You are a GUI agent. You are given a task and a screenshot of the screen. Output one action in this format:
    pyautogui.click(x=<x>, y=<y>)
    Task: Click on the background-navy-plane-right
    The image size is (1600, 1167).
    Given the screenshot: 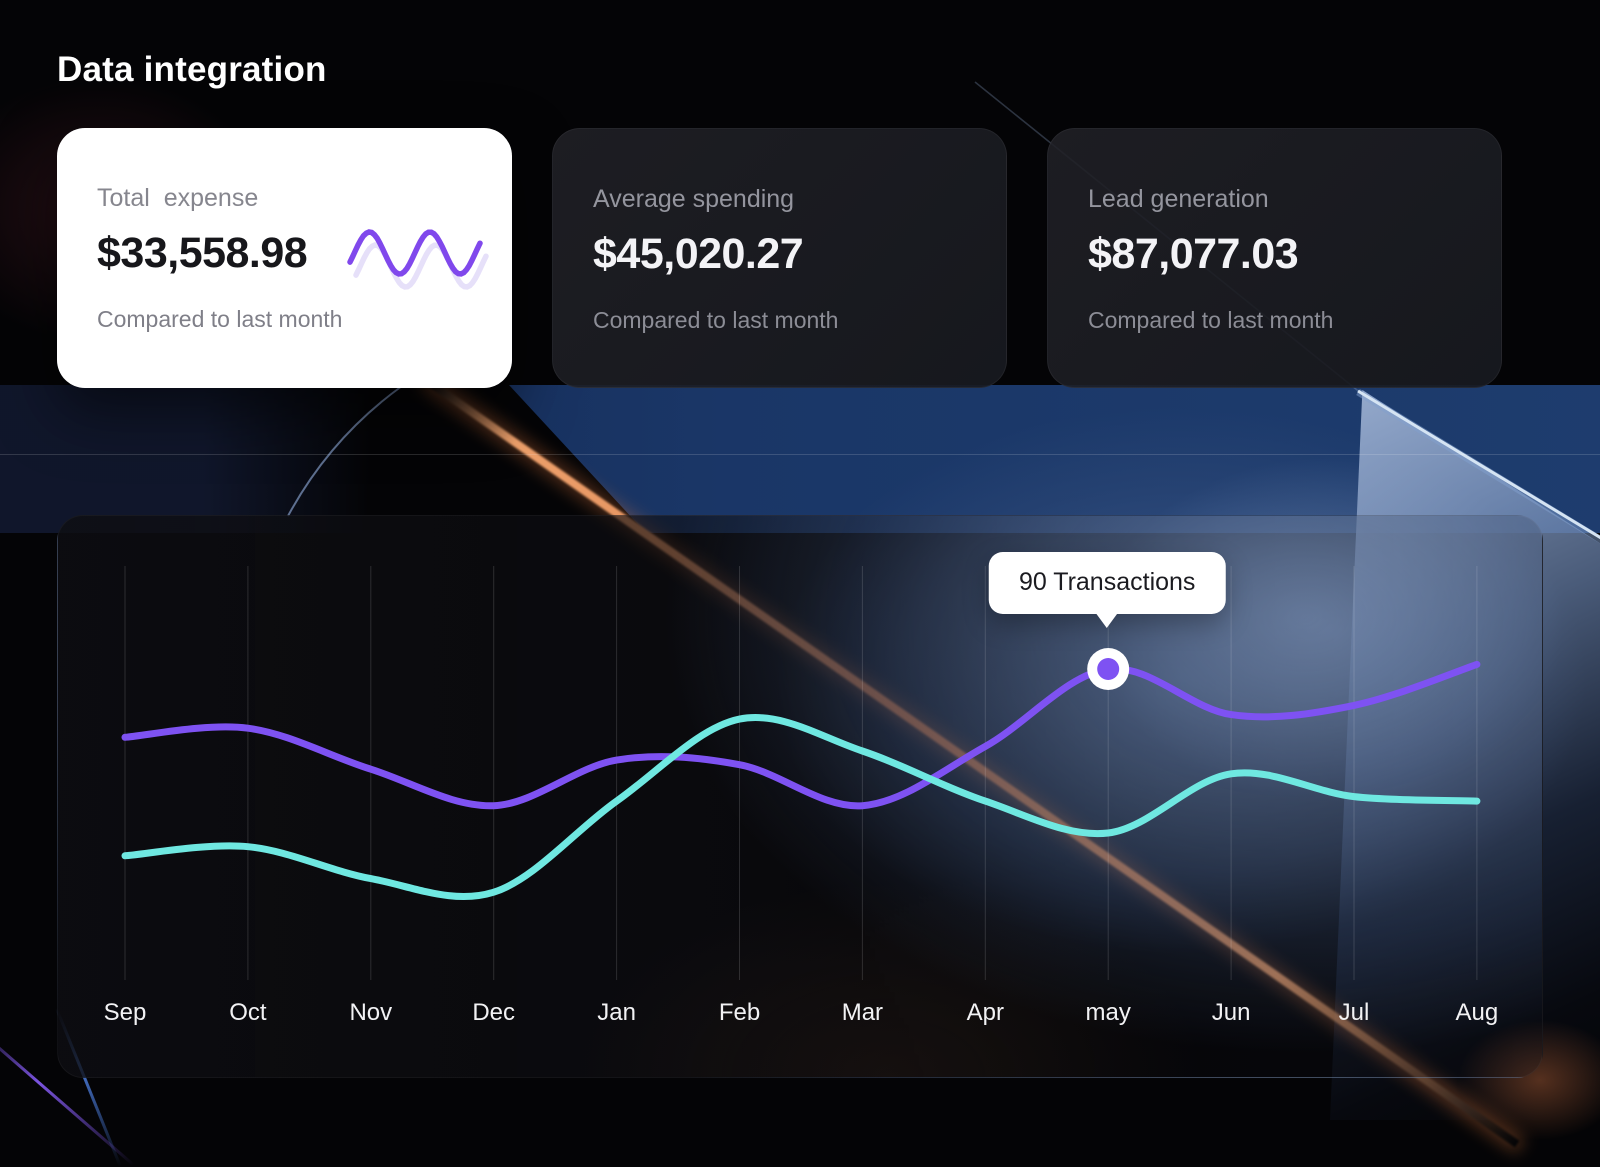 What is the action you would take?
    pyautogui.click(x=1054, y=459)
    